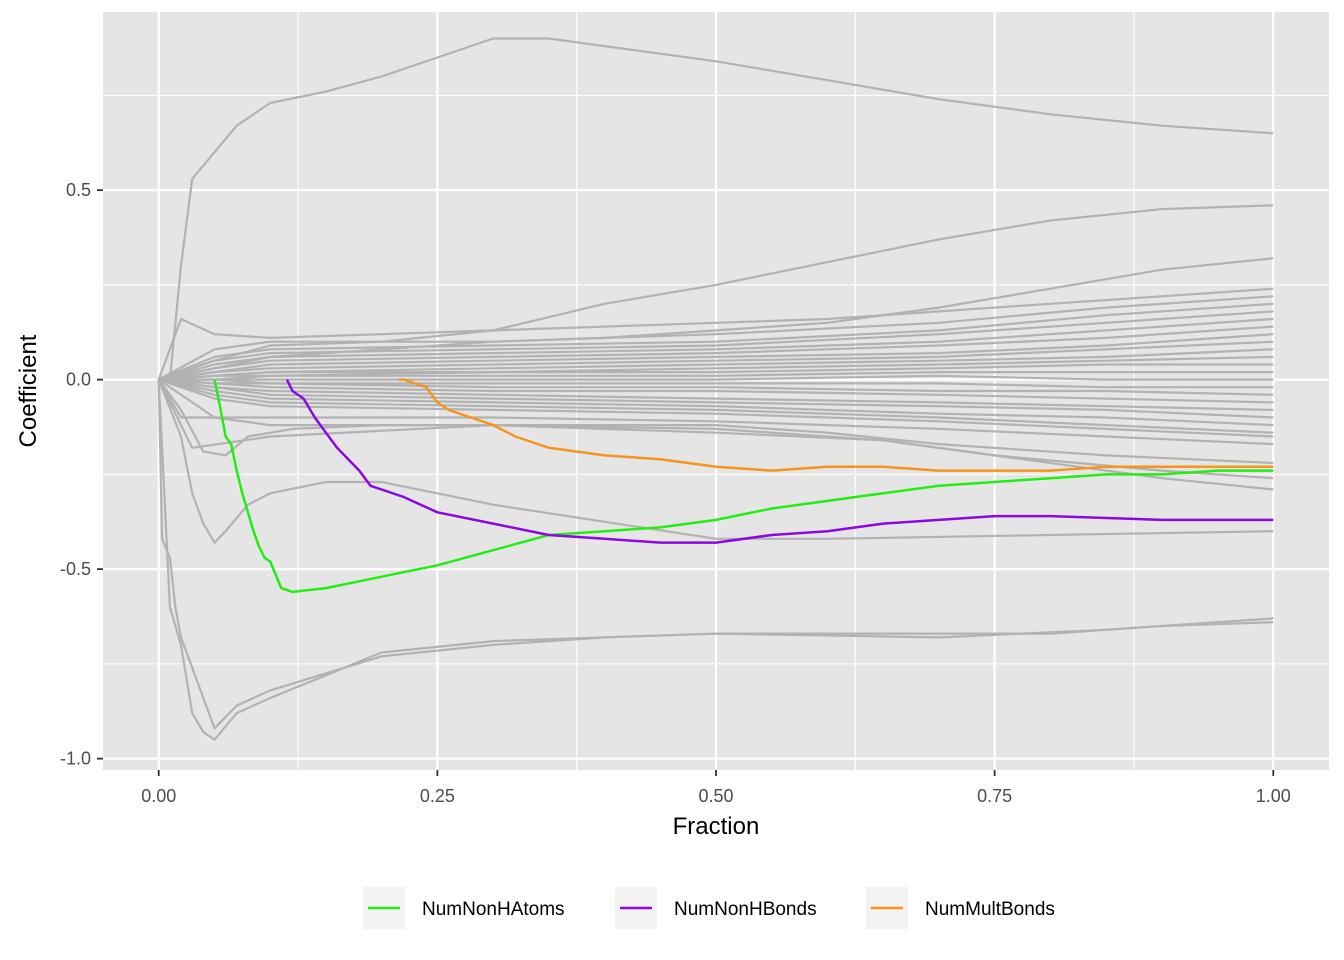 The width and height of the screenshot is (1344, 960). What do you see at coordinates (990, 909) in the screenshot?
I see `legend-label: NumMultBonds` at bounding box center [990, 909].